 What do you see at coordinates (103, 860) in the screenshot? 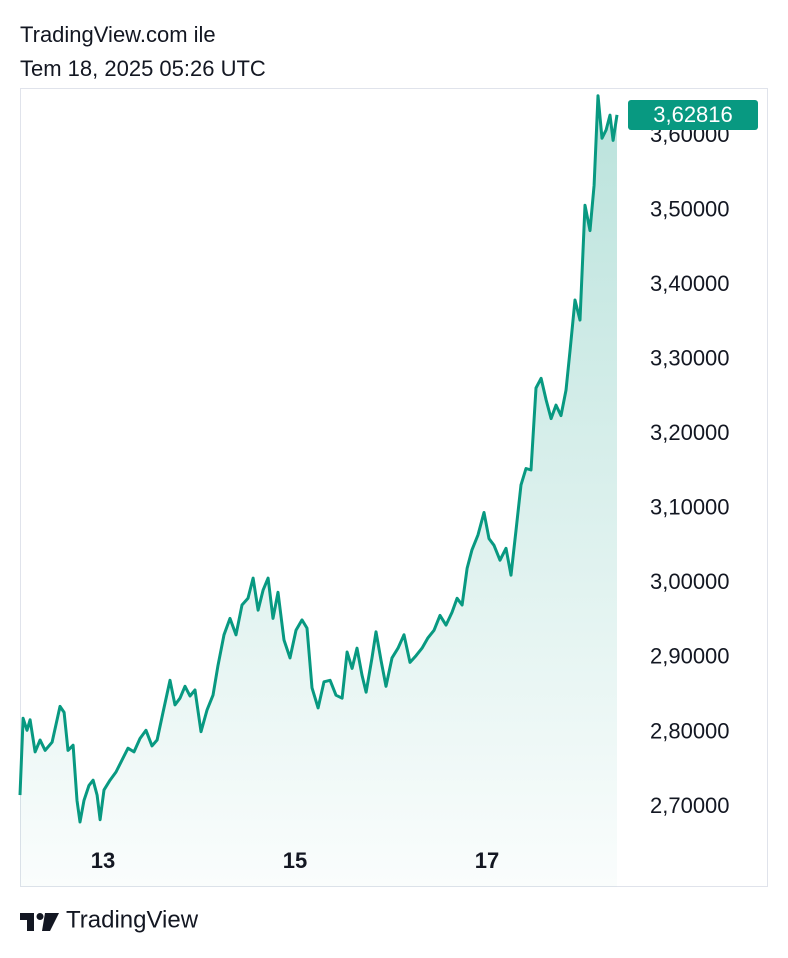
I see `x-tick-label: 13` at bounding box center [103, 860].